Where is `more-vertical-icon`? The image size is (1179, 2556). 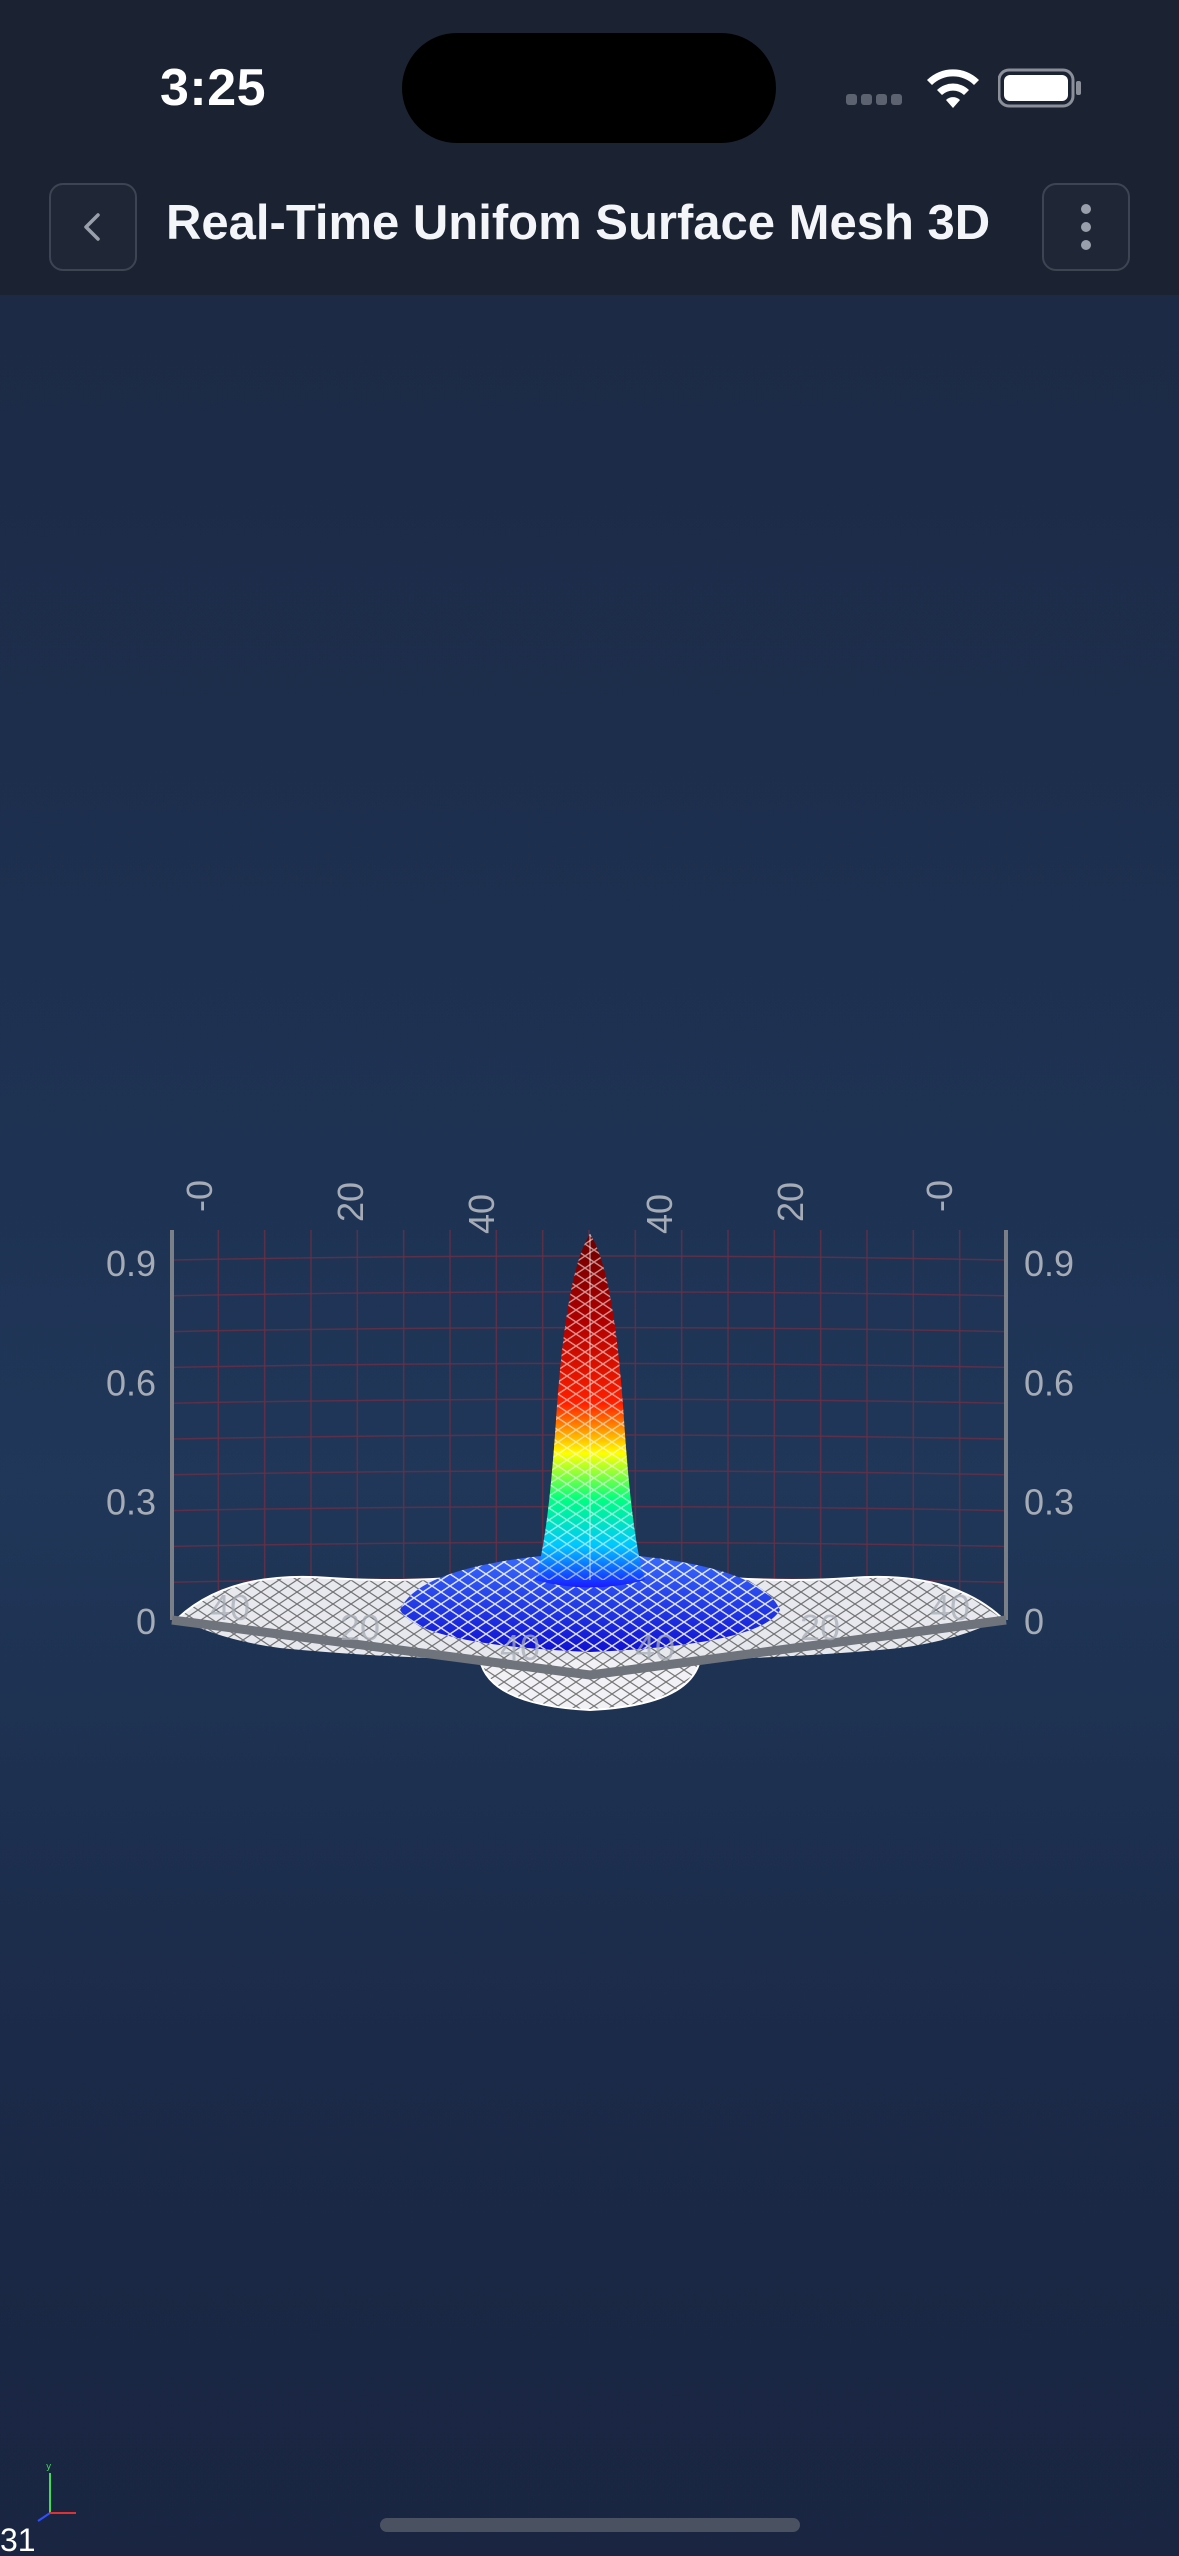 more-vertical-icon is located at coordinates (1086, 227).